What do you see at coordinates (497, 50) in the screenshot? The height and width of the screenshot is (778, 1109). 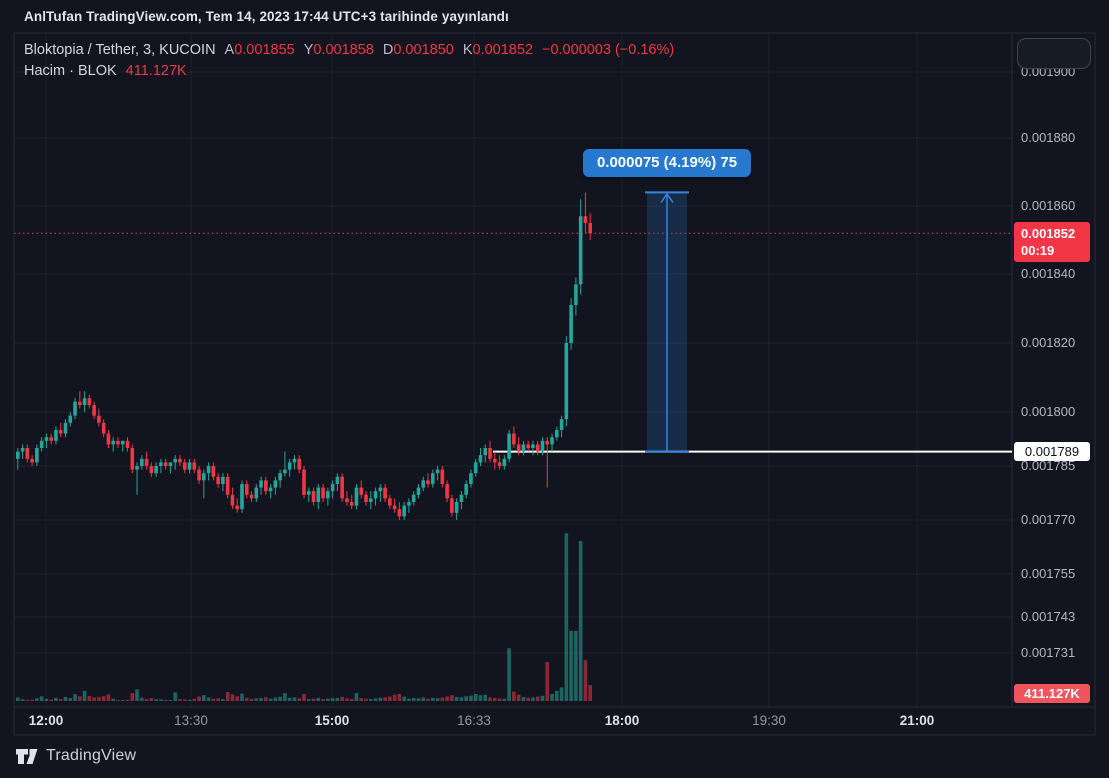 I see `ohlc-item: K0.001852` at bounding box center [497, 50].